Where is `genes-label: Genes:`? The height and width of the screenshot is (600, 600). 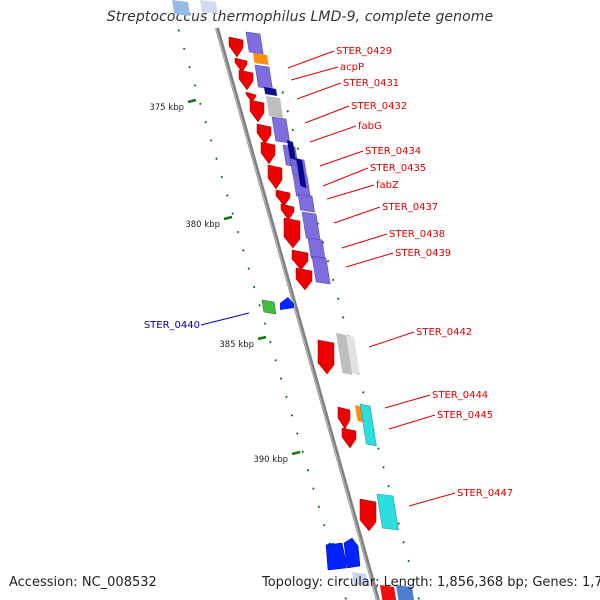 genes-label: Genes: is located at coordinates (555, 582).